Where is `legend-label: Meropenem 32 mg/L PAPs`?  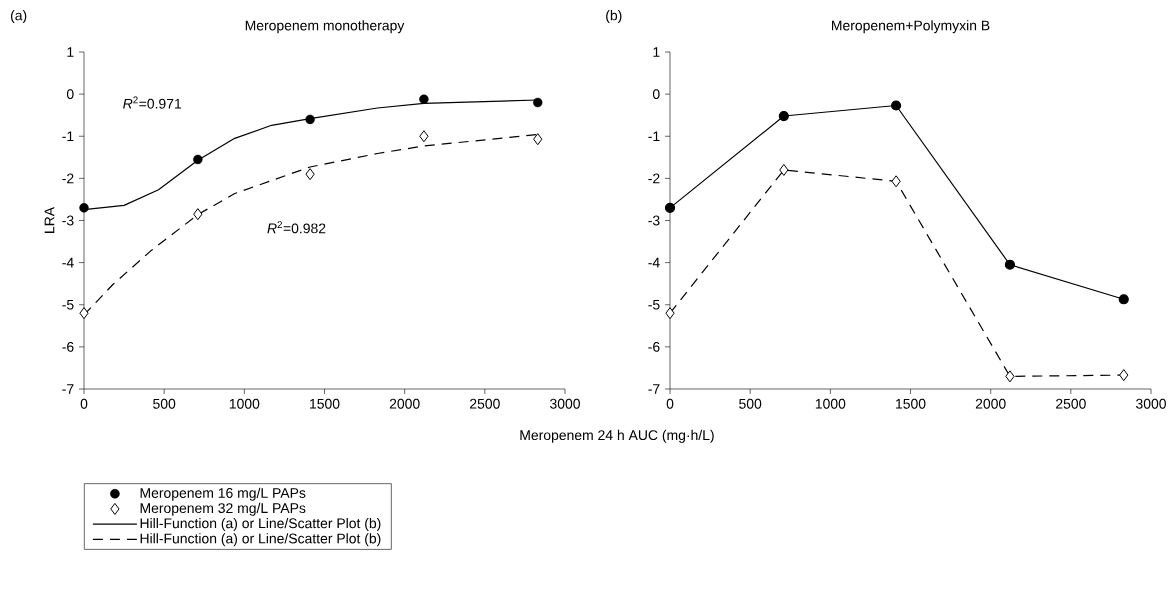
legend-label: Meropenem 32 mg/L PAPs is located at coordinates (223, 509).